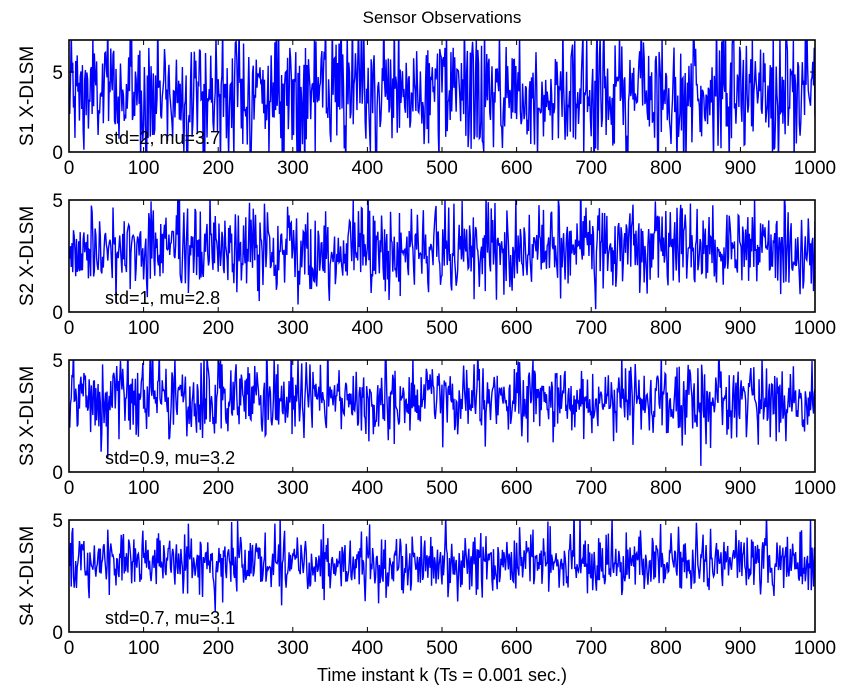 The image size is (842, 696). Describe the element at coordinates (170, 618) in the screenshot. I see `stats-annotation: std=0.7, mu=3.1` at that location.